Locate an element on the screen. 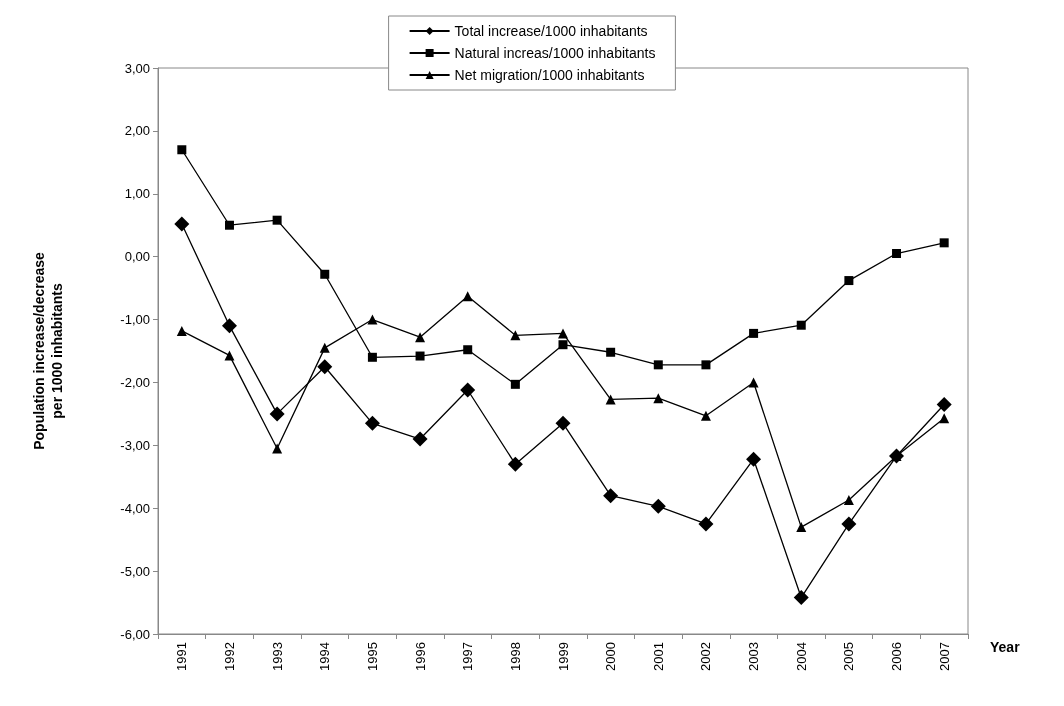  y-tick-label: -2,00 is located at coordinates (135, 382).